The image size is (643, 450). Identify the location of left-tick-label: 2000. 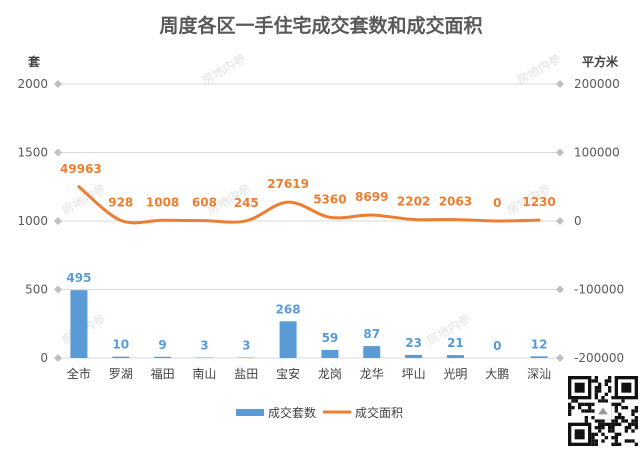
(32, 84).